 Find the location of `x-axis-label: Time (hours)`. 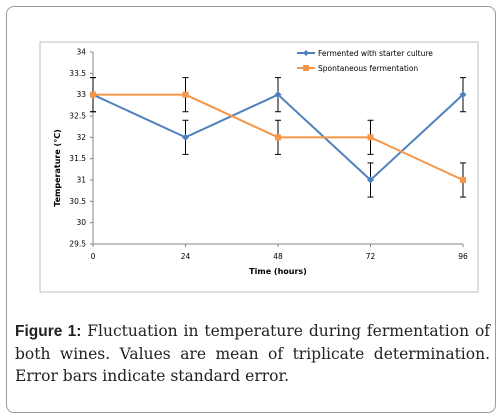

x-axis-label: Time (hours) is located at coordinates (278, 271).